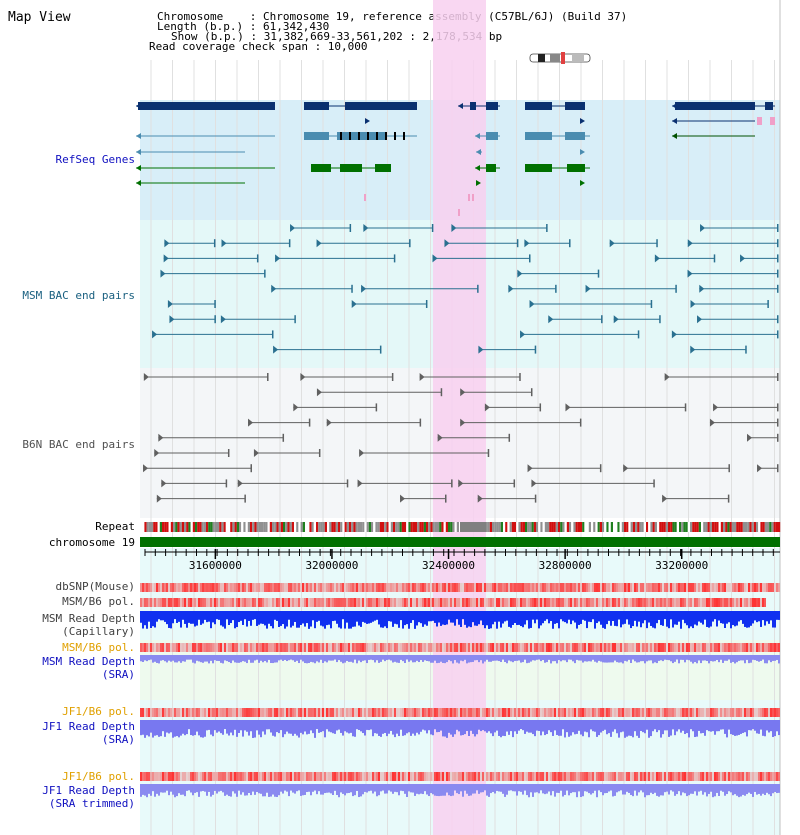 The width and height of the screenshot is (800, 835). Describe the element at coordinates (95, 159) in the screenshot. I see `track-label-refseq: RefSeq Genes` at that location.